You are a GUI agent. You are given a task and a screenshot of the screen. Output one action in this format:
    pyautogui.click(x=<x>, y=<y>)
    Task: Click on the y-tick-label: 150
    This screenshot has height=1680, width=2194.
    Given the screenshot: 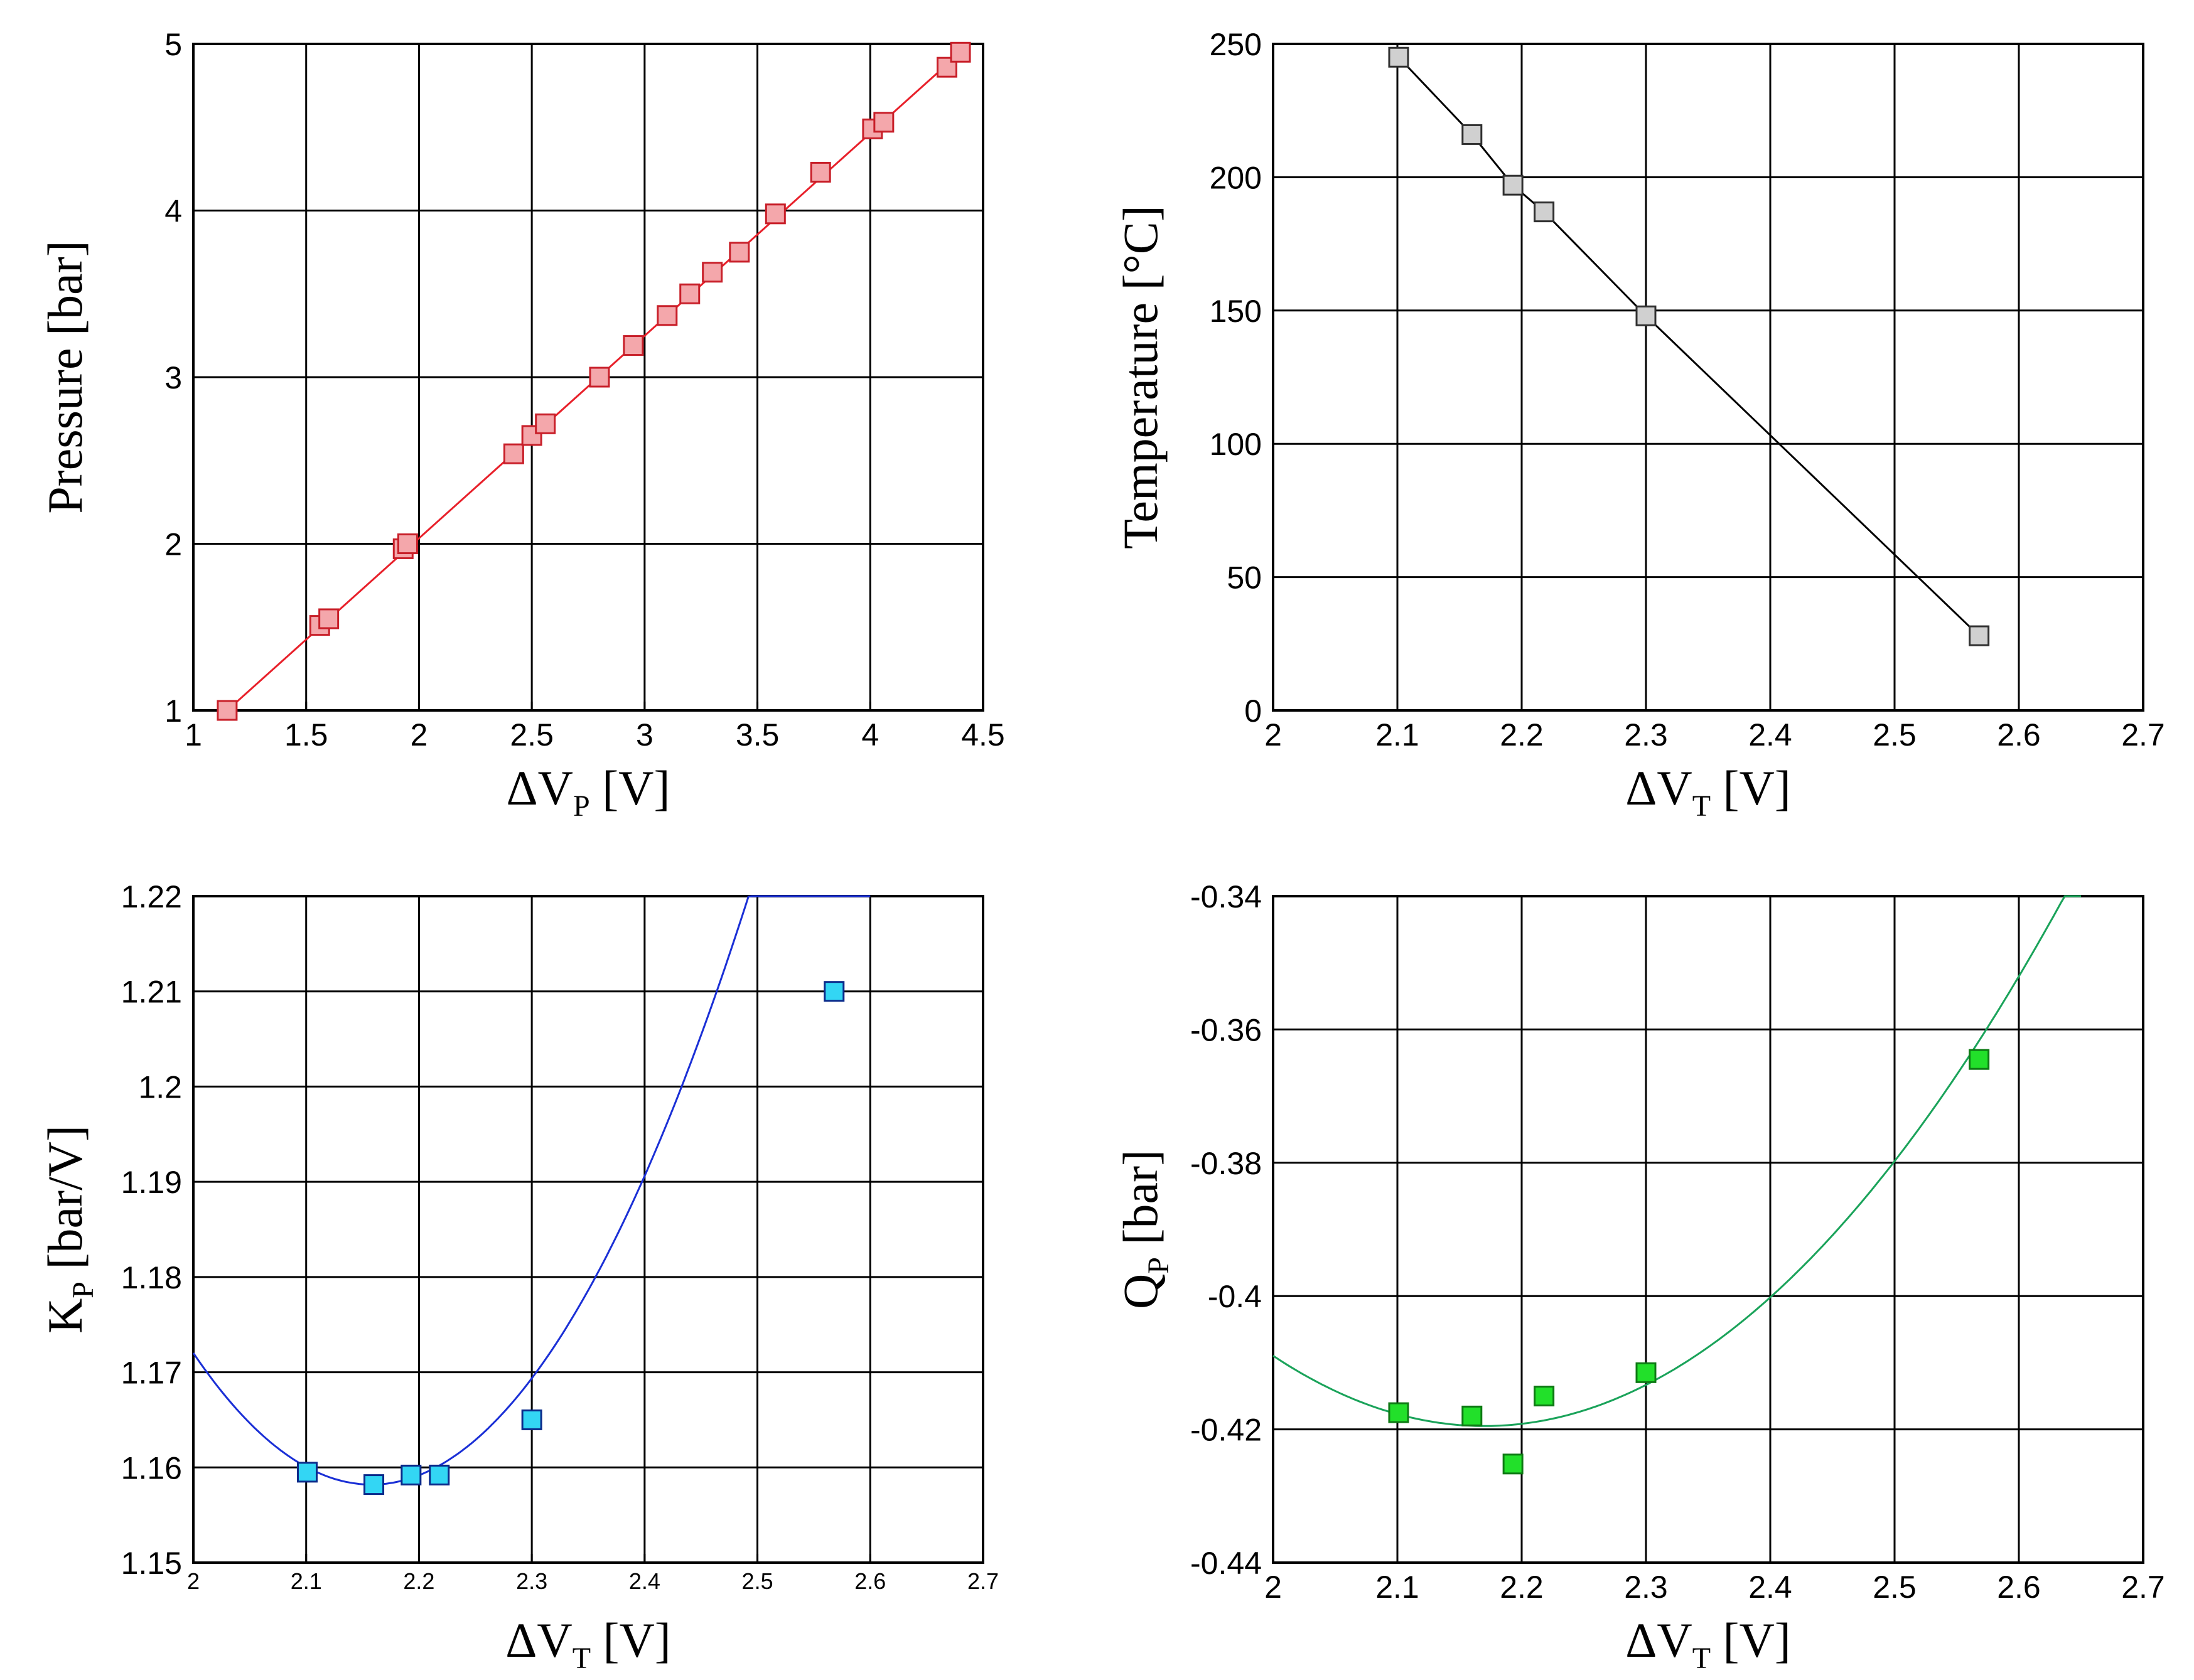 What is the action you would take?
    pyautogui.click(x=1236, y=311)
    